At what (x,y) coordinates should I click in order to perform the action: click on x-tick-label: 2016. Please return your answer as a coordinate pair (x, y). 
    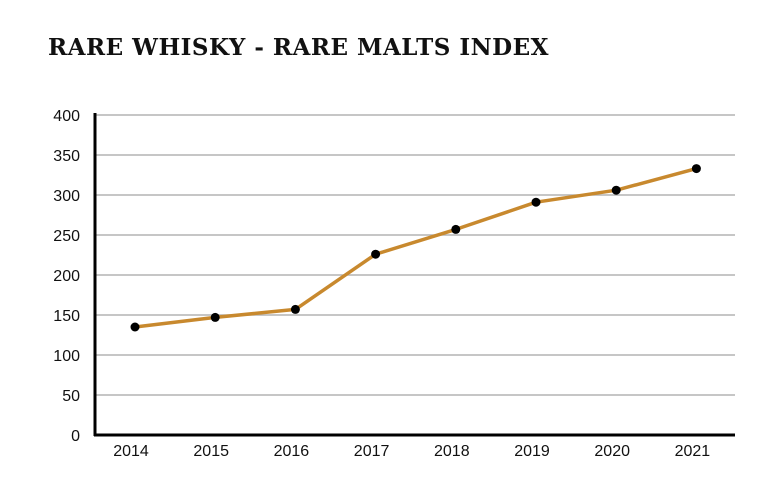
    Looking at the image, I should click on (292, 451).